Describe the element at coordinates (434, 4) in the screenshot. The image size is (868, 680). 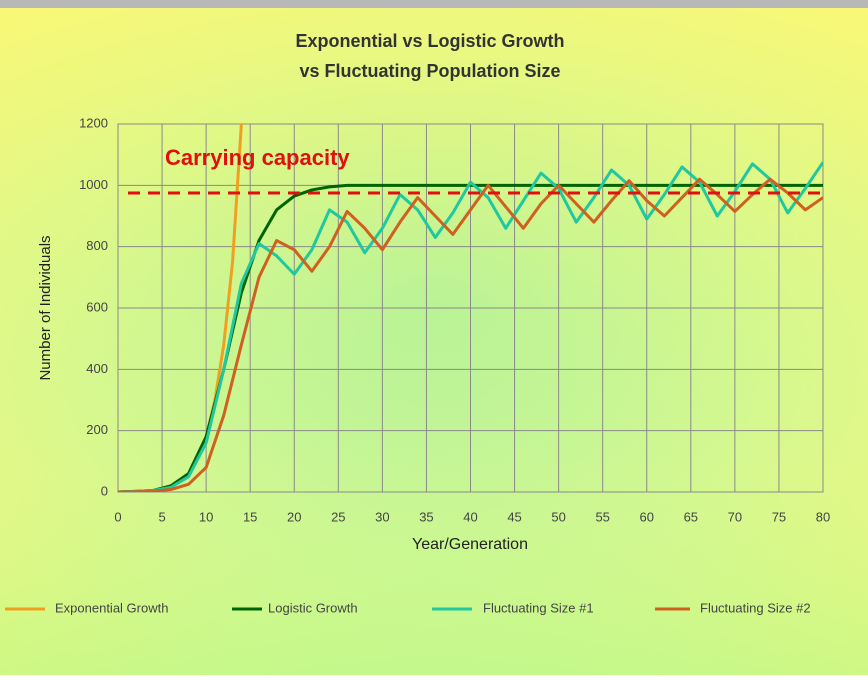
I see `top-bar` at that location.